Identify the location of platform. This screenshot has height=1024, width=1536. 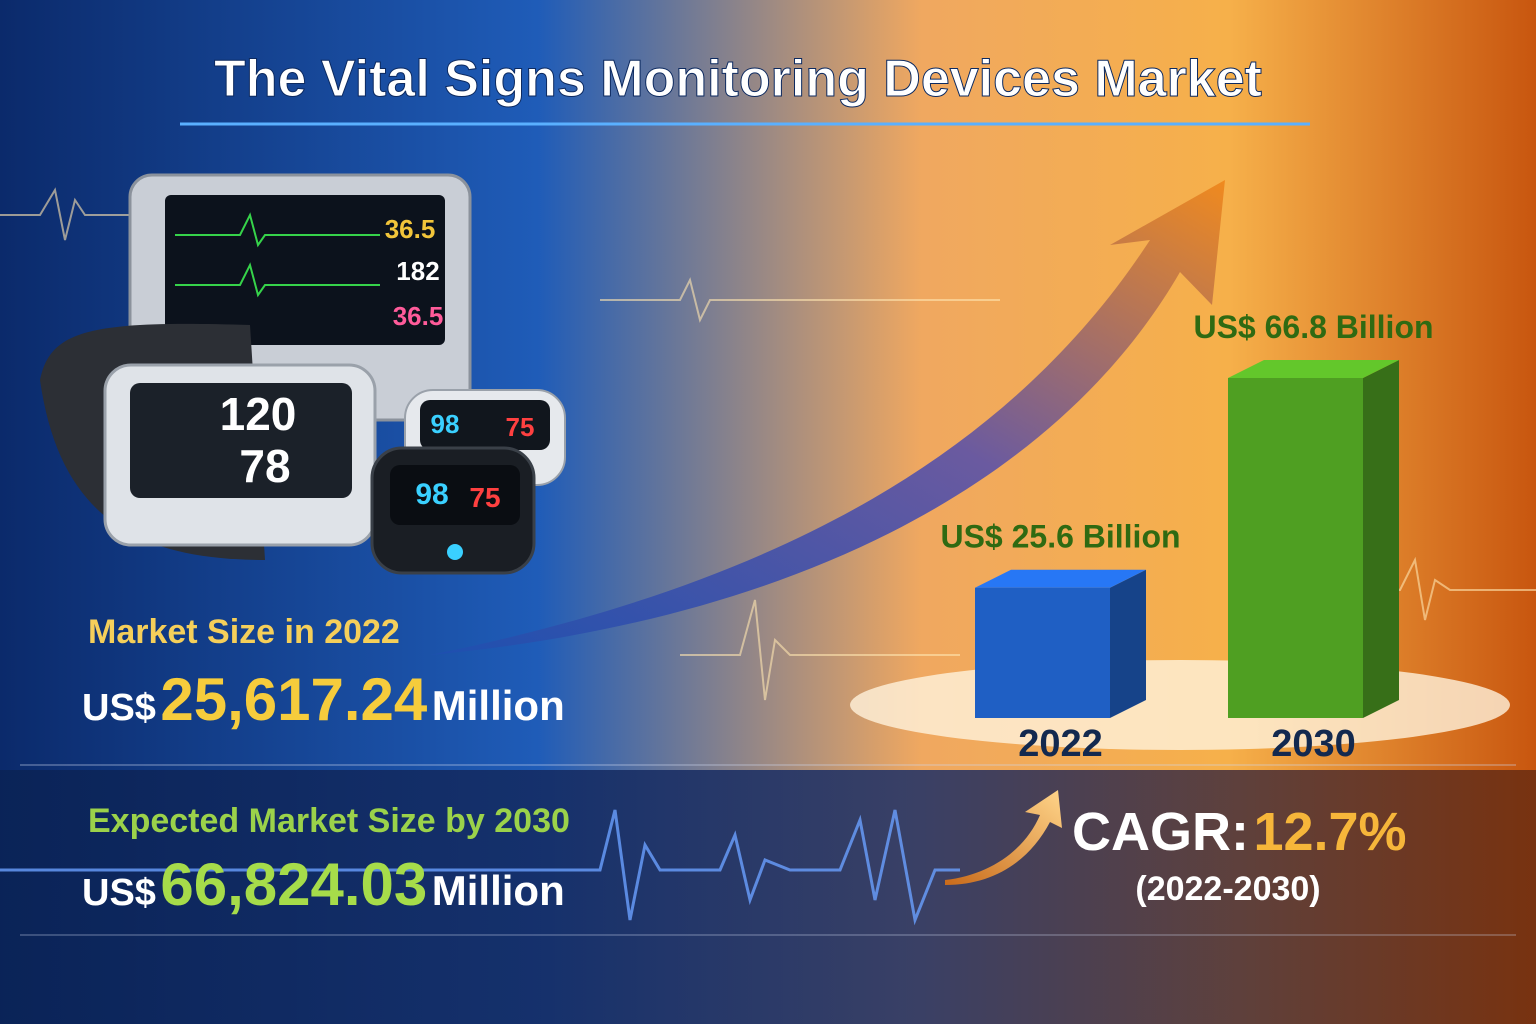
(1180, 705).